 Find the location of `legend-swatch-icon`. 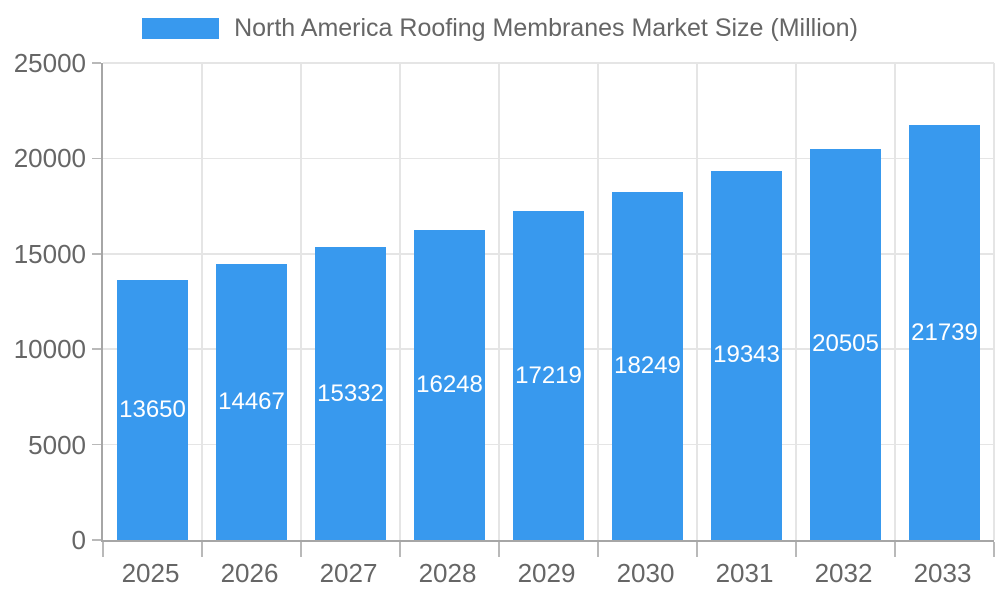

legend-swatch-icon is located at coordinates (181, 28).